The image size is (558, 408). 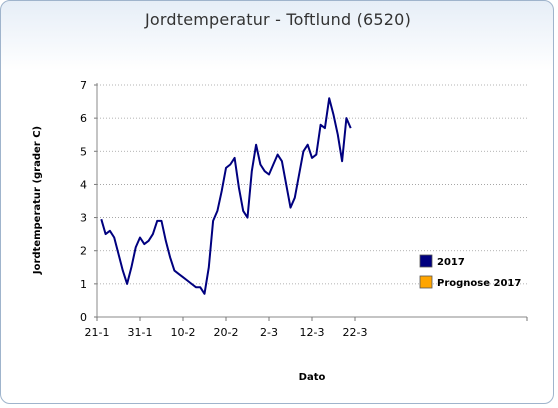 What do you see at coordinates (451, 262) in the screenshot?
I see `legend-label-2017: 2017` at bounding box center [451, 262].